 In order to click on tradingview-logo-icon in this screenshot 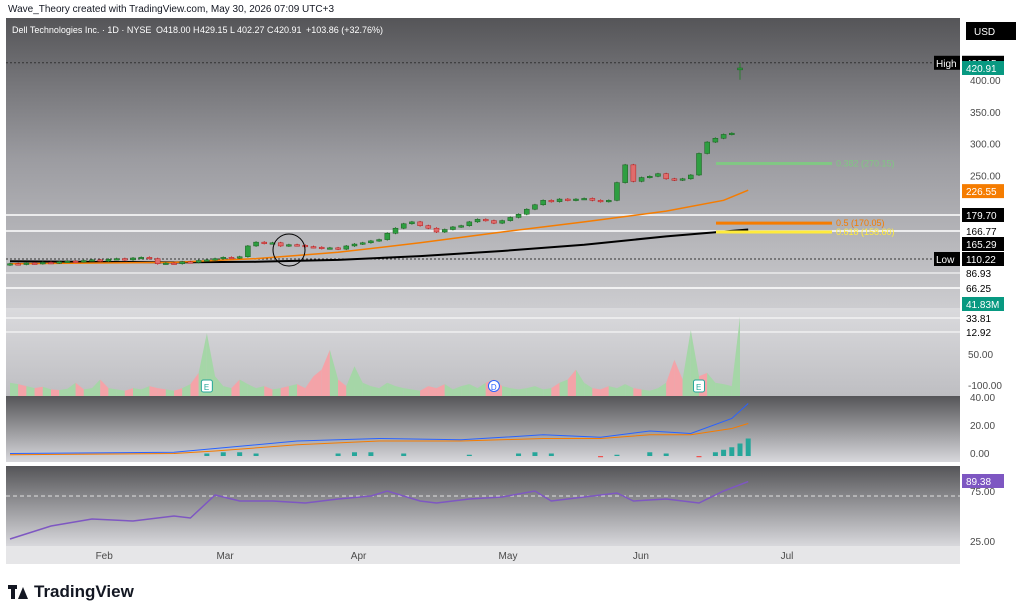, I will do `click(19, 592)`.